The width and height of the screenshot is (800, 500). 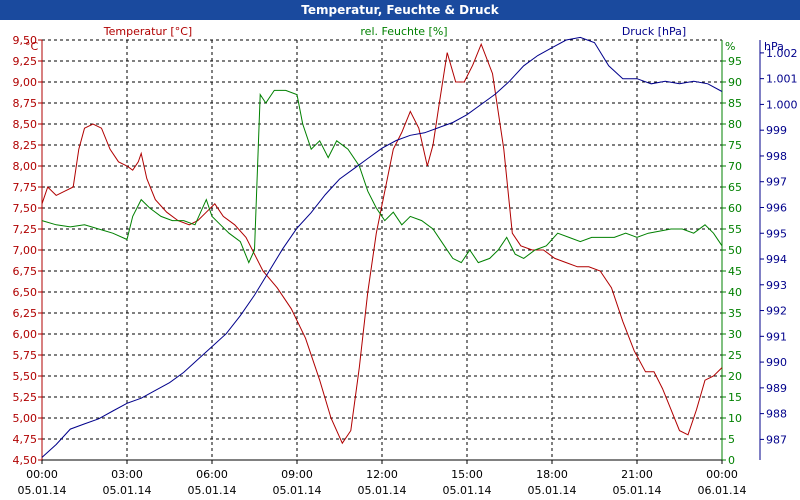 What do you see at coordinates (776, 362) in the screenshot?
I see `pressure-tick-label: 990` at bounding box center [776, 362].